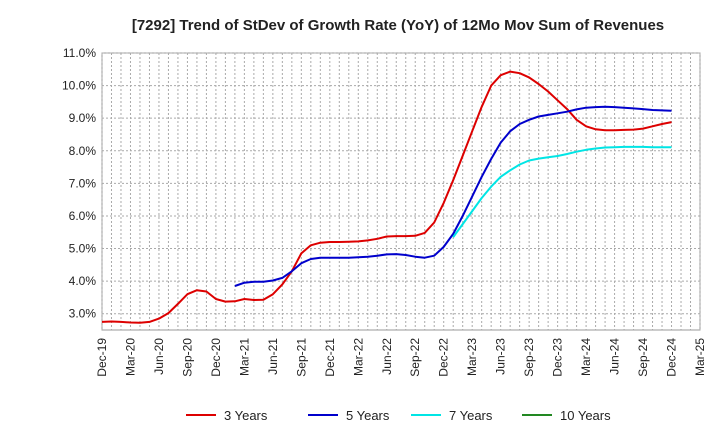 The image size is (720, 440). Describe the element at coordinates (244, 357) in the screenshot. I see `x-tick-label: Mar-21` at that location.